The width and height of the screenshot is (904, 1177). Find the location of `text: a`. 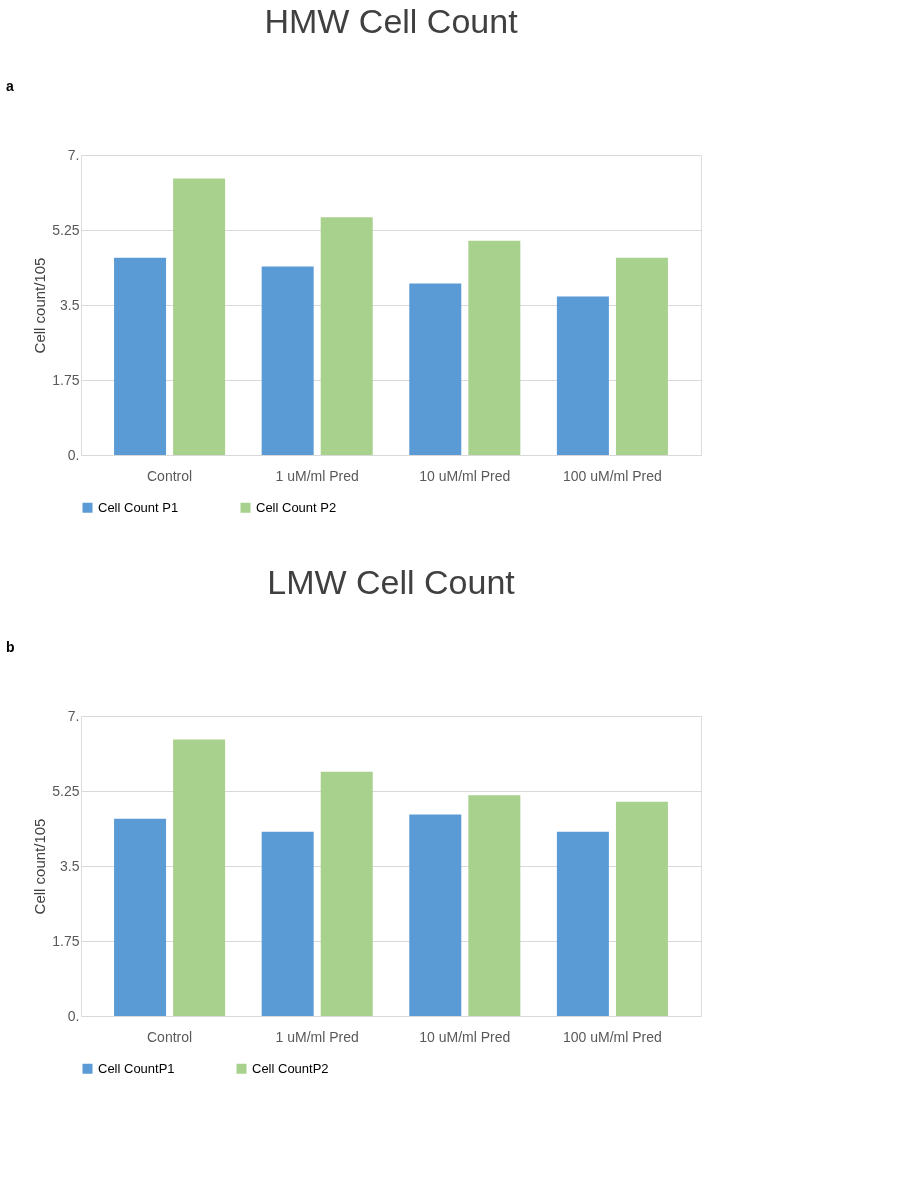

text: a is located at coordinates (10, 86).